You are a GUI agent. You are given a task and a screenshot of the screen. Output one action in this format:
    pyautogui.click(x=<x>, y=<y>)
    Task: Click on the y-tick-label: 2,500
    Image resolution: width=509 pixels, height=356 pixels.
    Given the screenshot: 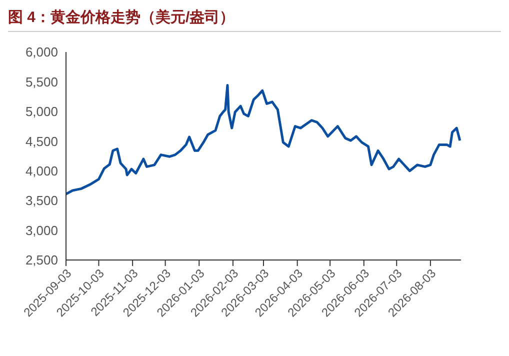 What is the action you would take?
    pyautogui.click(x=41, y=260)
    